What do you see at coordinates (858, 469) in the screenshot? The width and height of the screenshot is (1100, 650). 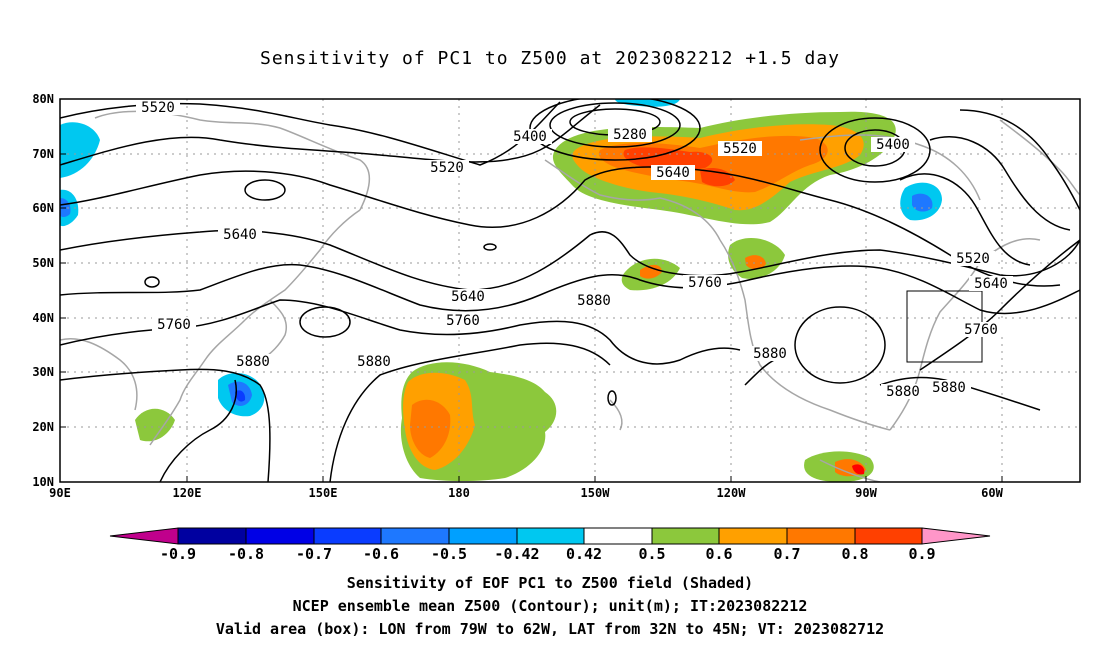 I see `shade-red-mexico` at bounding box center [858, 469].